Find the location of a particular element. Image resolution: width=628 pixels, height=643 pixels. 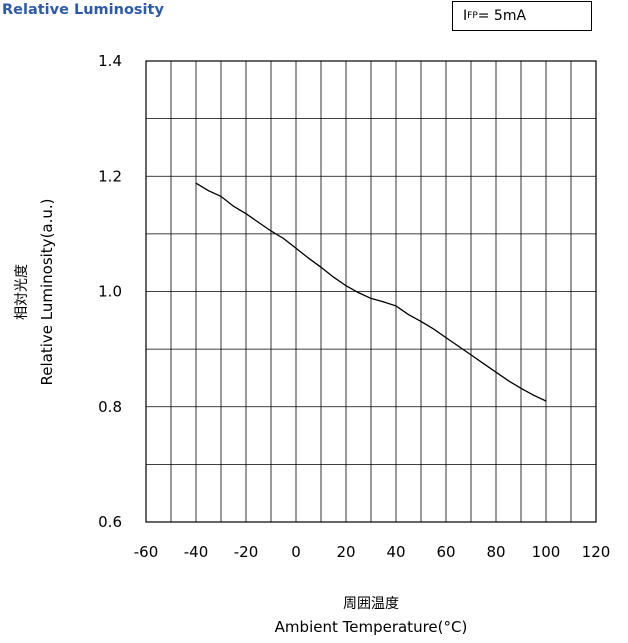

x-tick-labels: -60 -40 -20 0 20 40 60 80 100 120 is located at coordinates (372, 552).